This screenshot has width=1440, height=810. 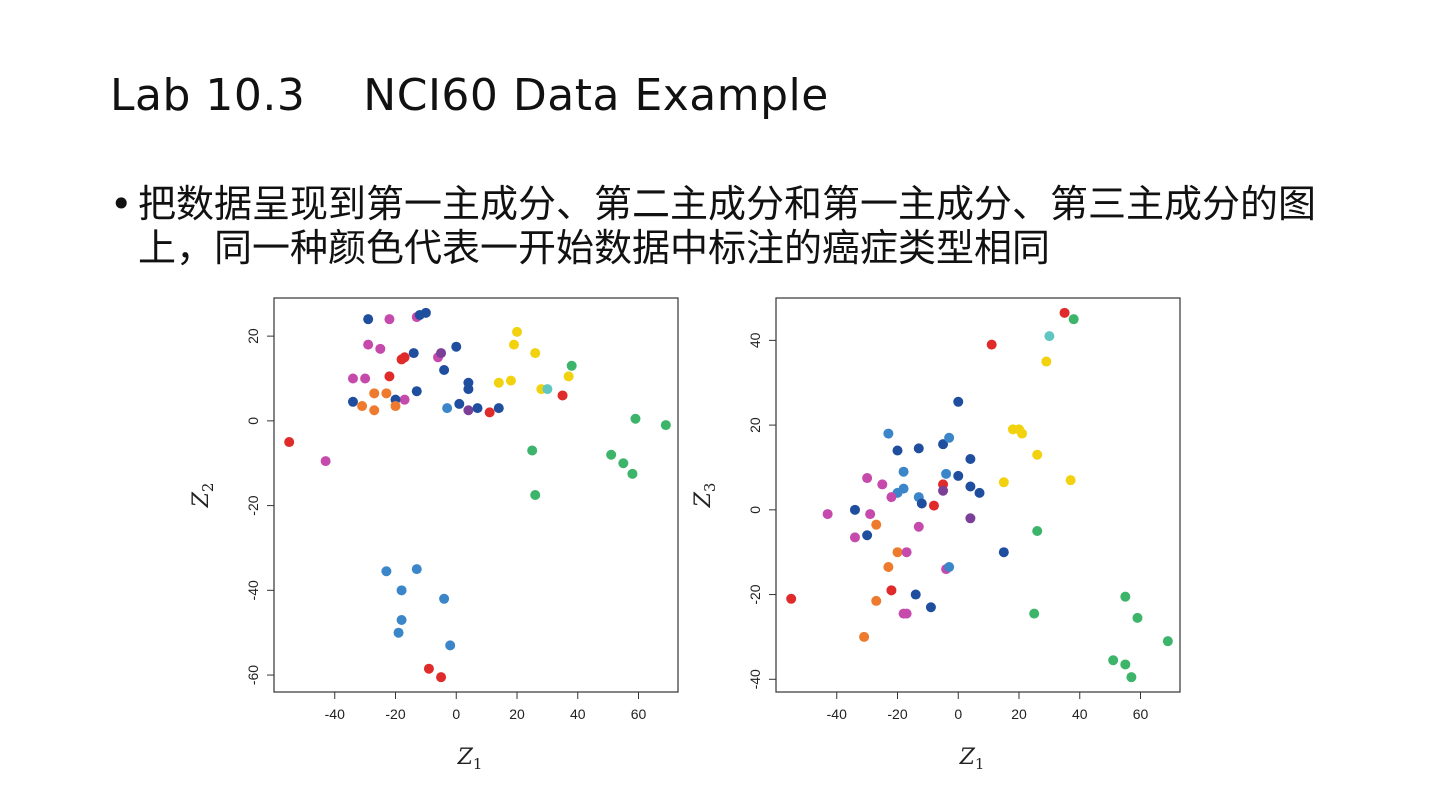 What do you see at coordinates (395, 714) in the screenshot?
I see `x-tick-label: -20` at bounding box center [395, 714].